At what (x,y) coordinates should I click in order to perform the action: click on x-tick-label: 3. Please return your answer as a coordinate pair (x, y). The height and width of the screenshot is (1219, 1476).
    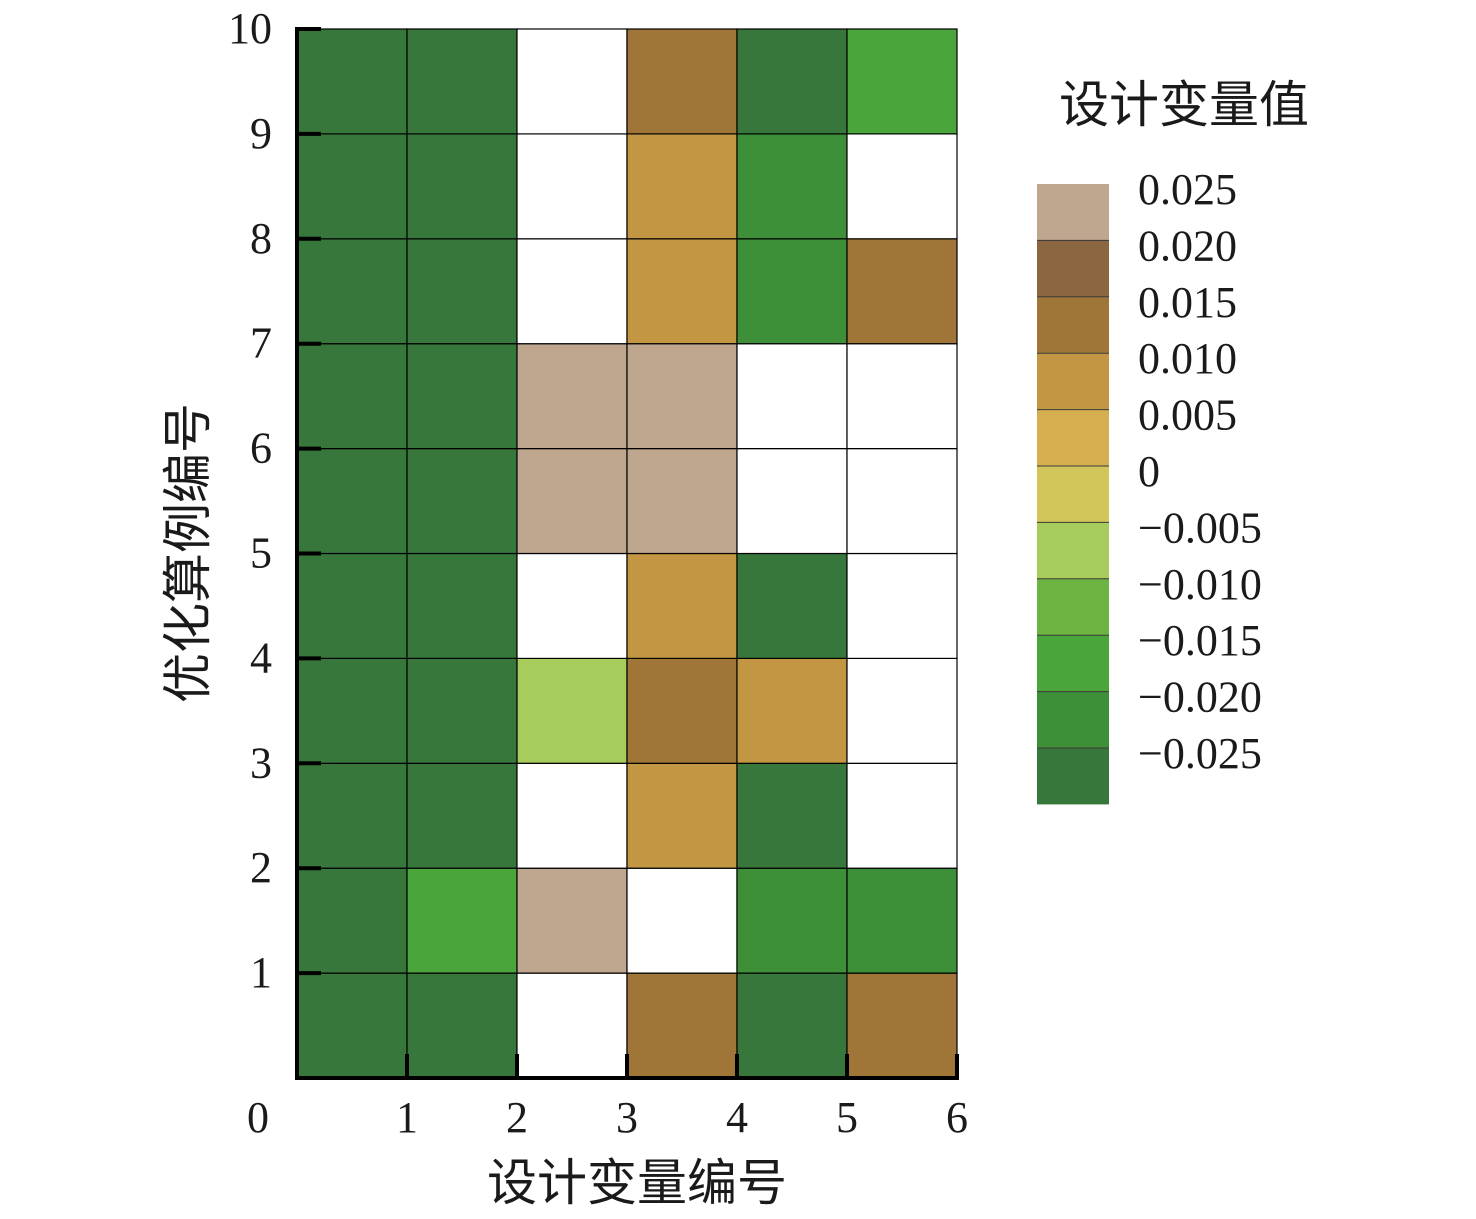
    Looking at the image, I should click on (627, 1117).